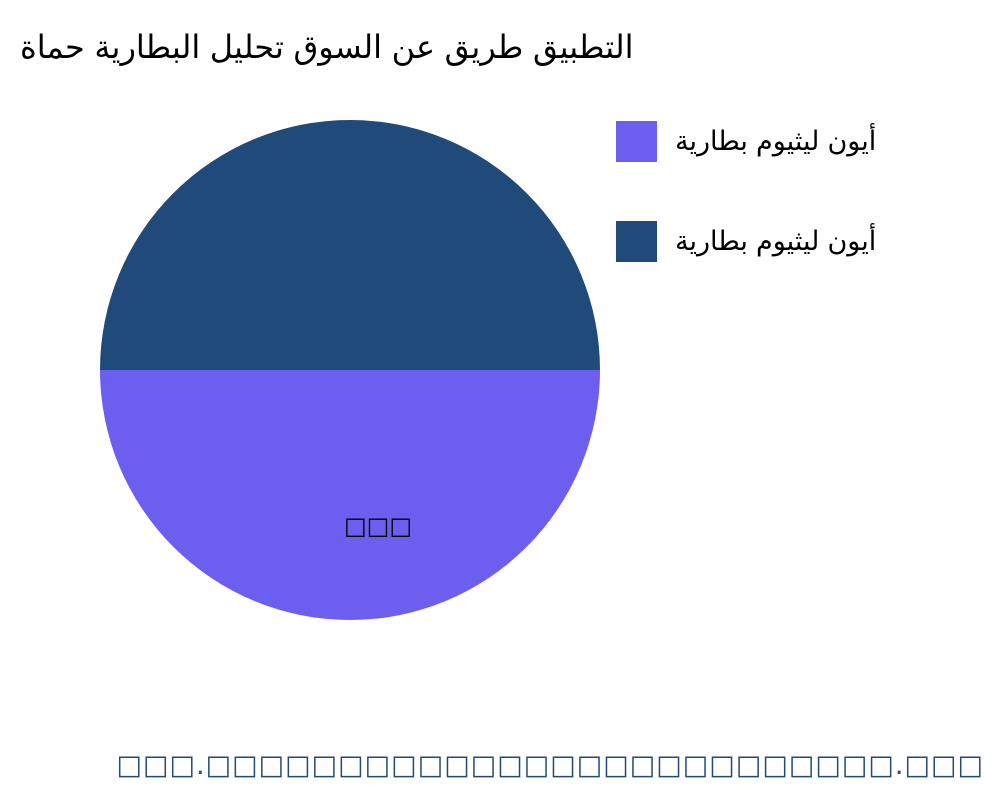 The image size is (1000, 800). I want to click on footer-url: □□□.□□□□□□□□□□□□□□□□□□□□□□□□□□.□□□, so click(550, 765).